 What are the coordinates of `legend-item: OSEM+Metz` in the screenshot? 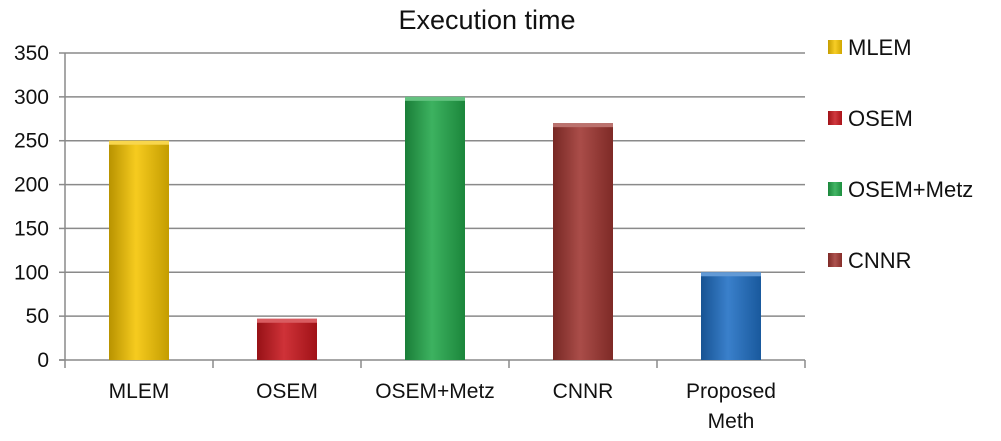 It's located at (900, 189).